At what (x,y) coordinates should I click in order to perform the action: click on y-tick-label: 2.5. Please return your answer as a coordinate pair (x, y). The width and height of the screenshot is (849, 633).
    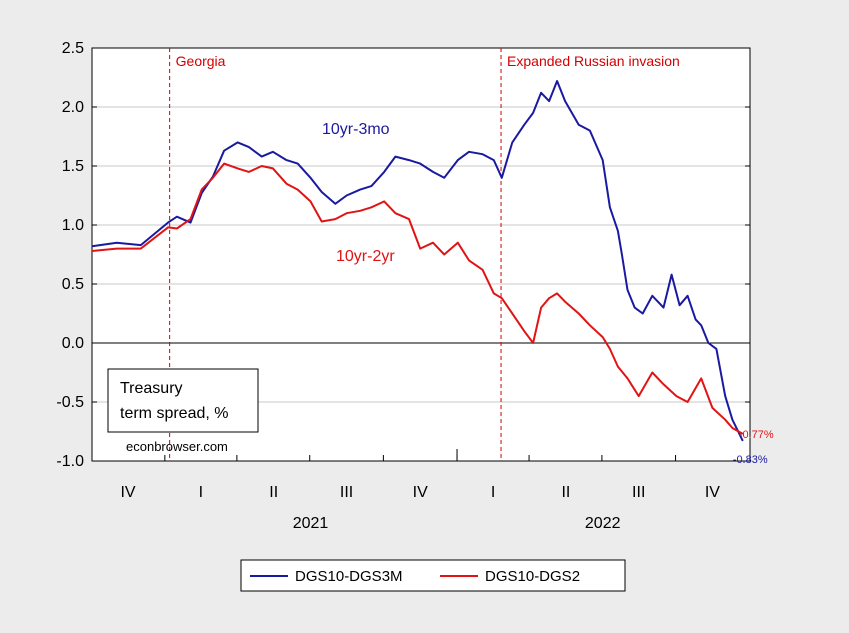
    Looking at the image, I should click on (73, 48).